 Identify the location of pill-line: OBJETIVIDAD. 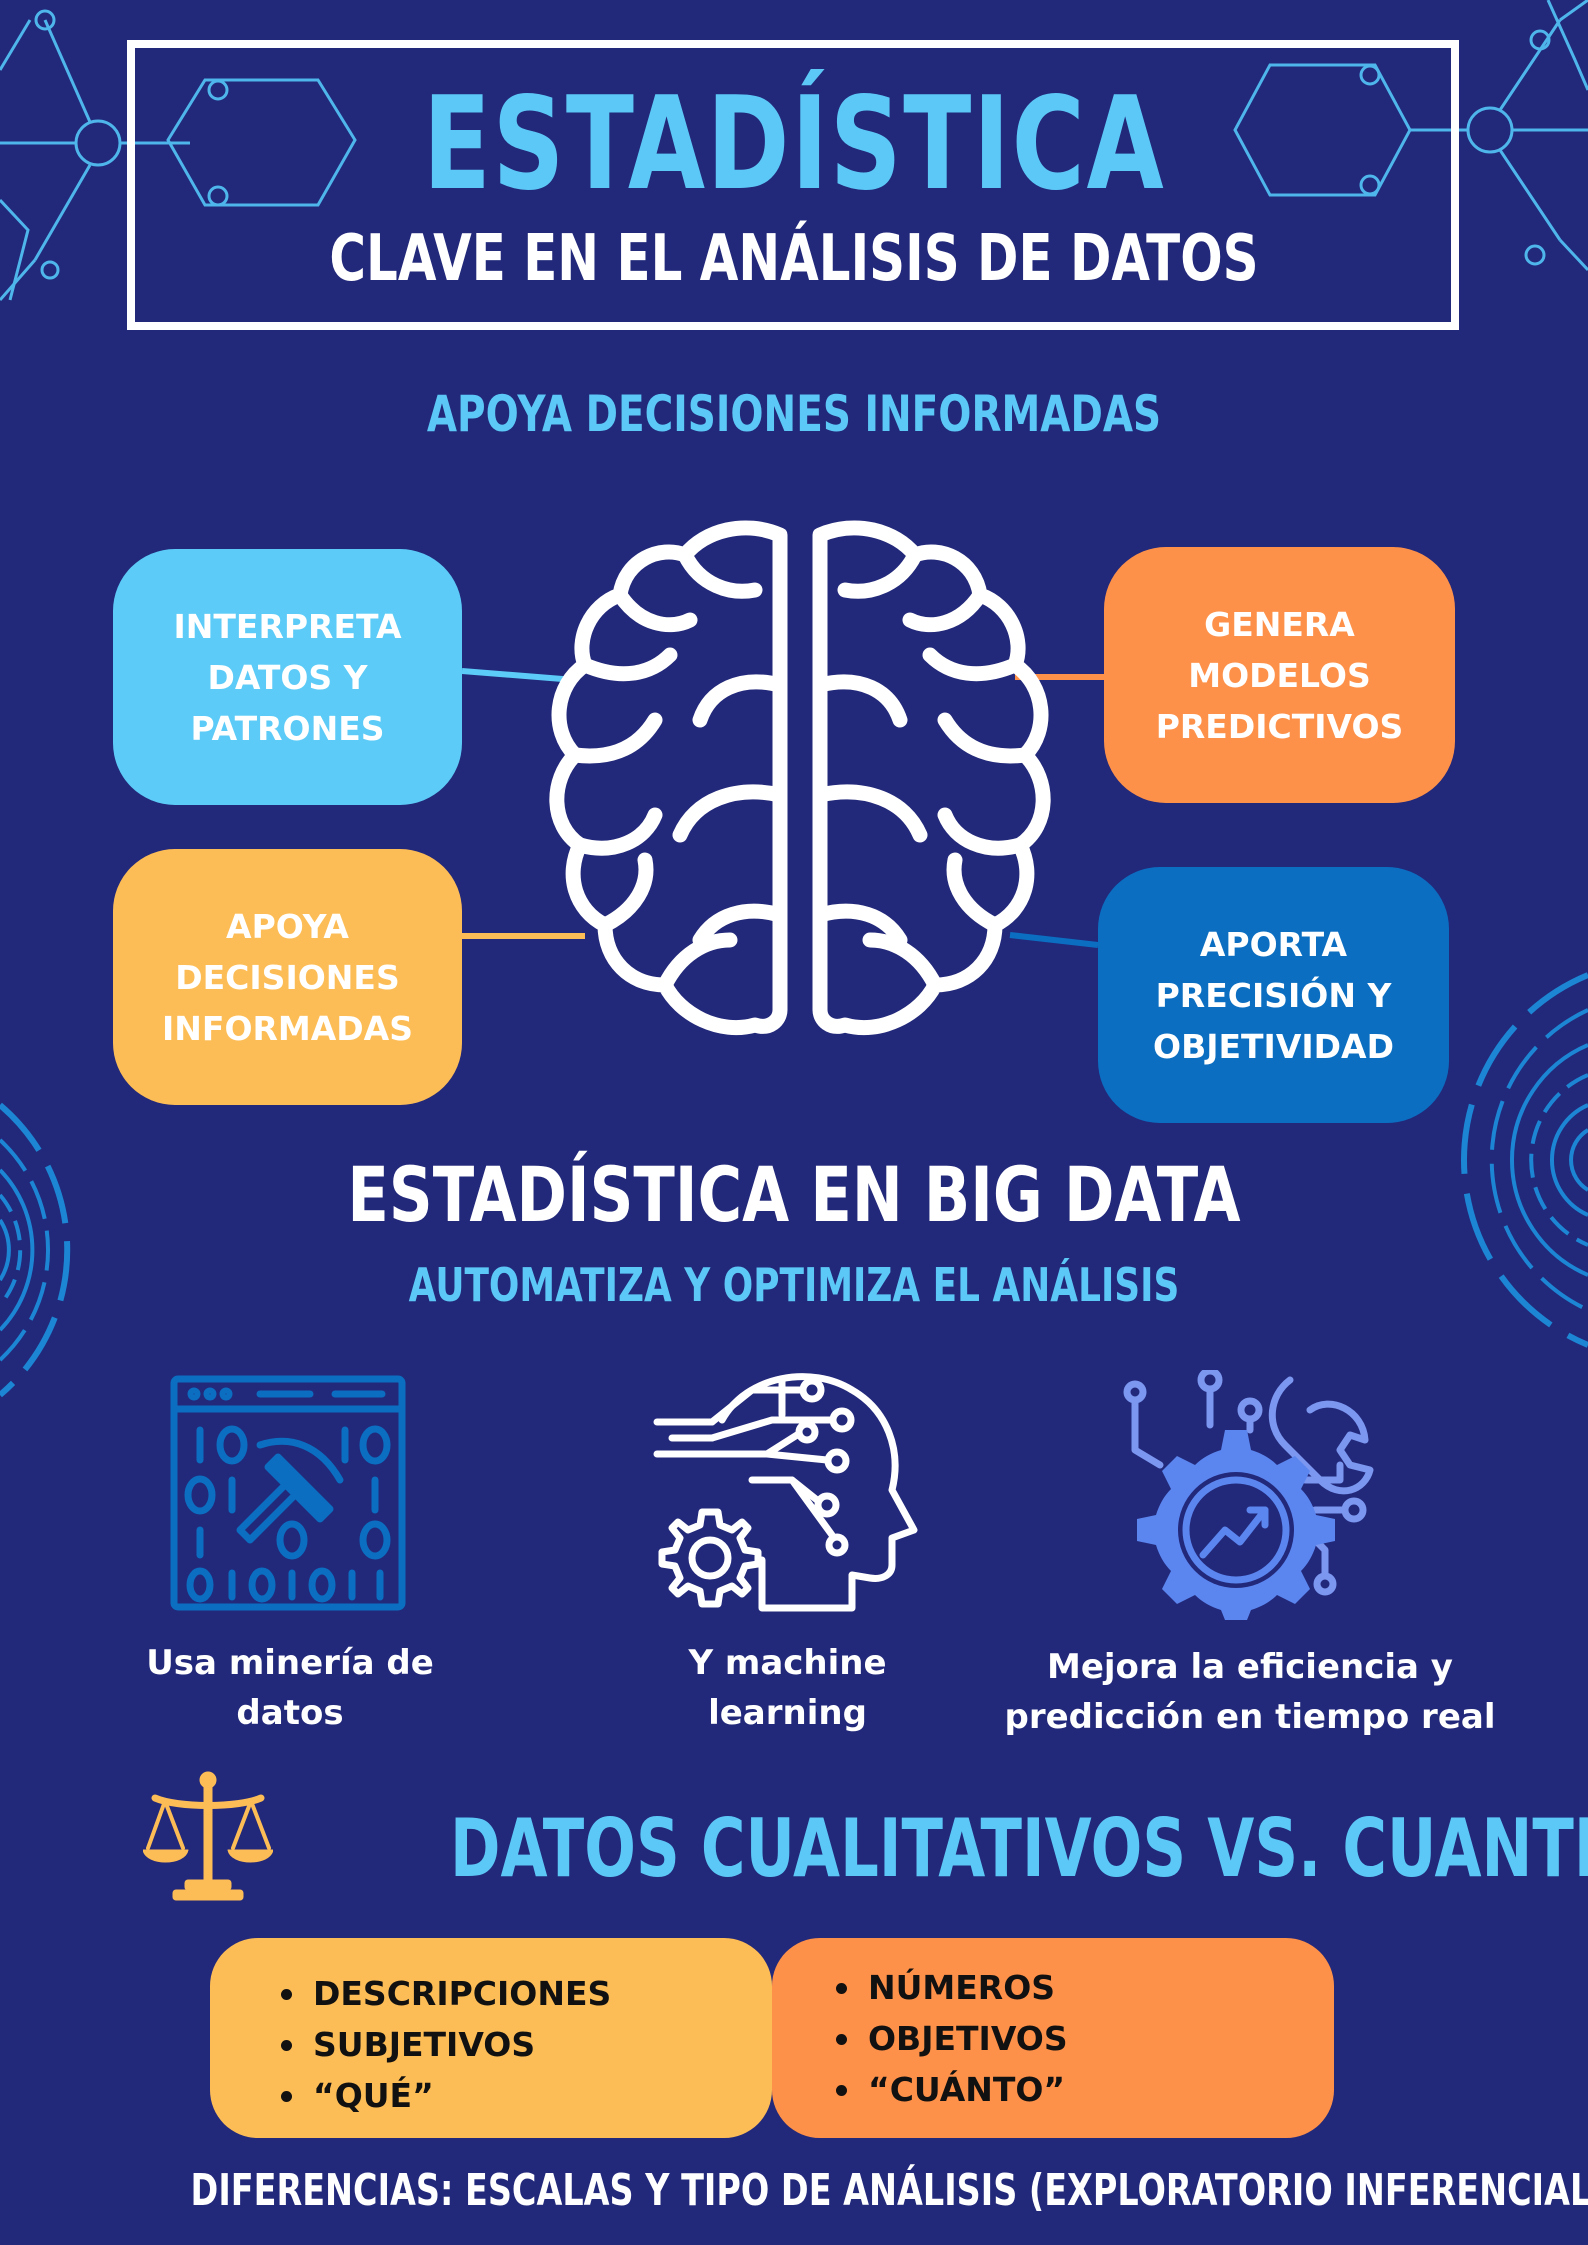
(1273, 1046).